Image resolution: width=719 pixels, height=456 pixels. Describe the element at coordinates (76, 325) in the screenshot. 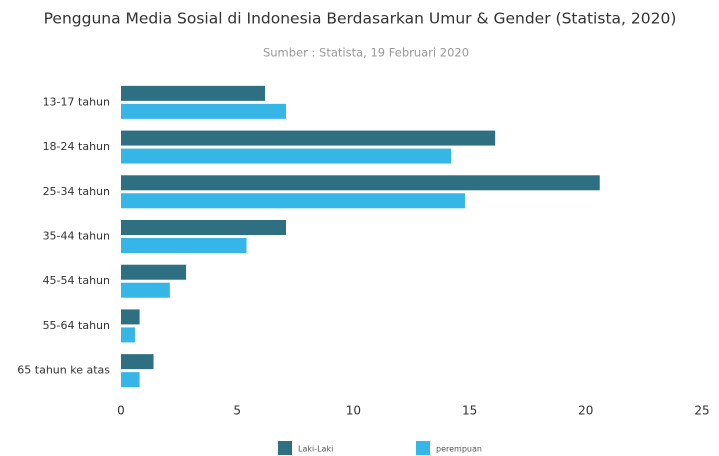

I see `y-tick-label: 55-64 tahun` at that location.